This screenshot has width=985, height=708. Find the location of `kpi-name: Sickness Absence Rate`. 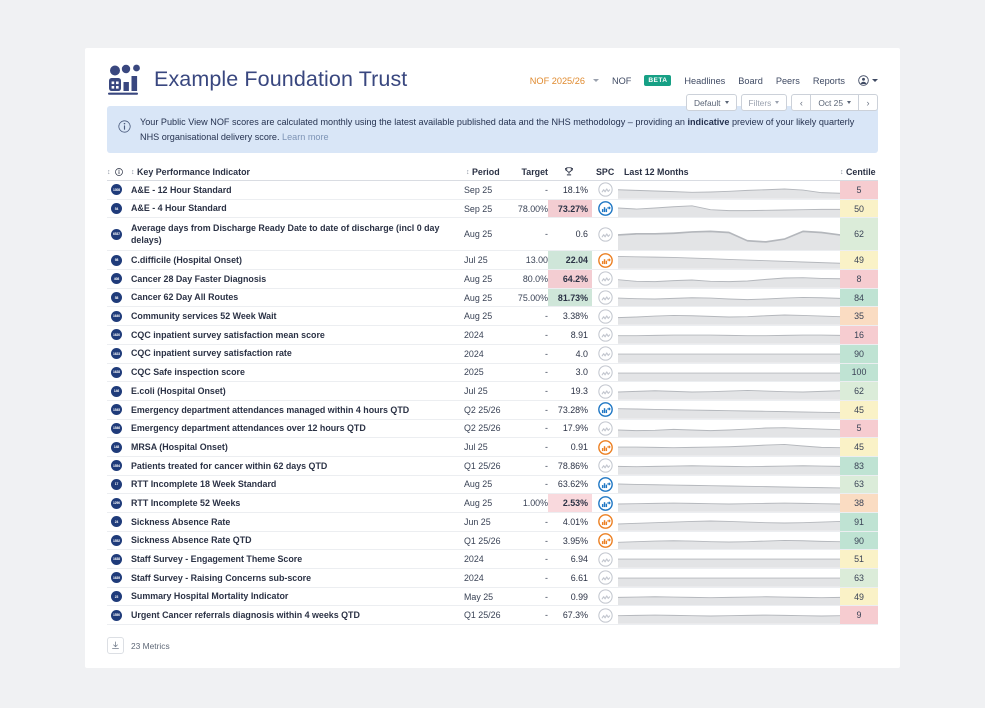

kpi-name: Sickness Absence Rate is located at coordinates (181, 521).